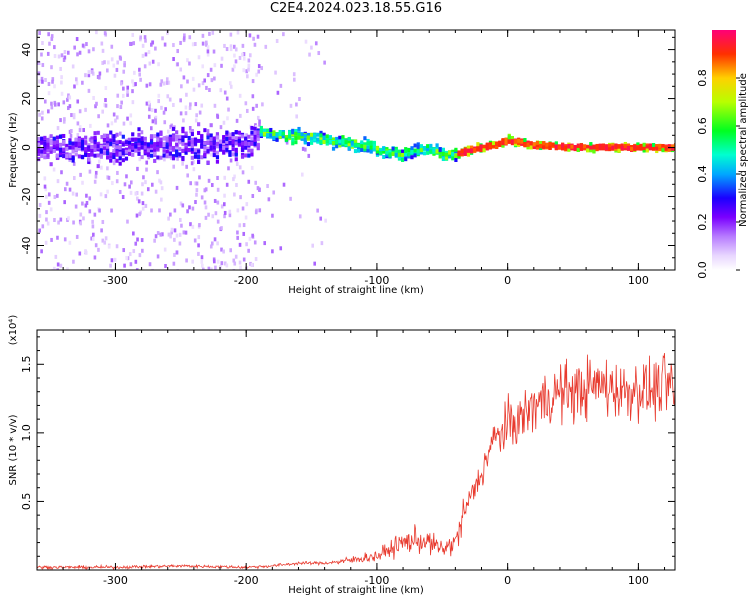  What do you see at coordinates (702, 174) in the screenshot?
I see `colorbar-tick-label: 0.4` at bounding box center [702, 174].